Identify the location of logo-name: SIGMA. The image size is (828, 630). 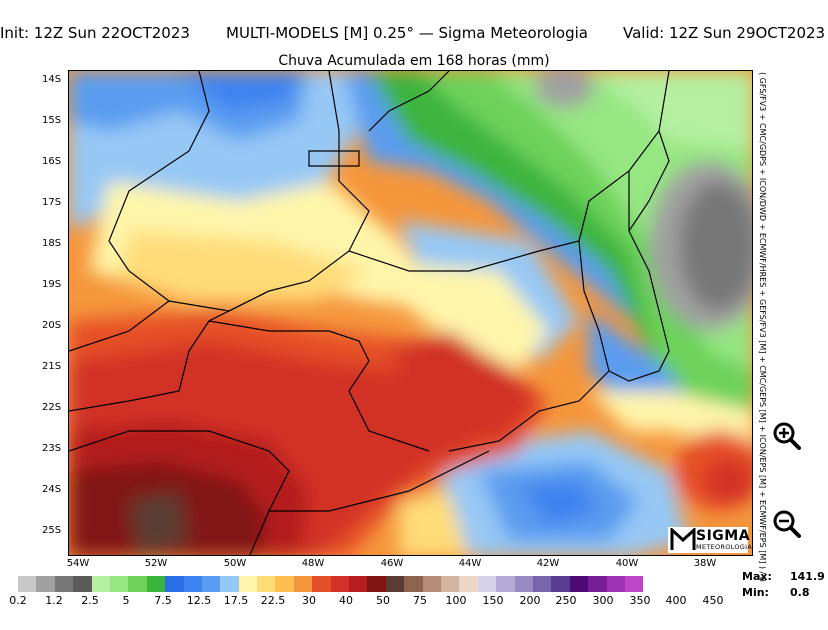
(723, 536).